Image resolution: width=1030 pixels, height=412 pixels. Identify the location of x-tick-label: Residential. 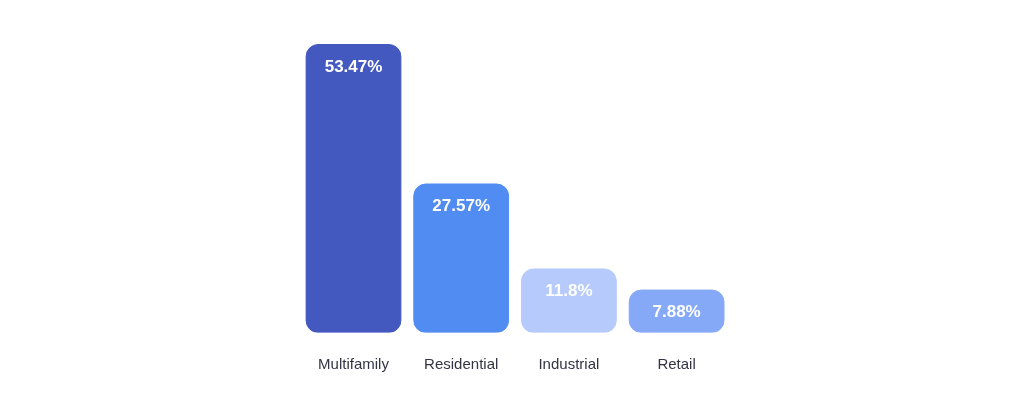
(461, 363).